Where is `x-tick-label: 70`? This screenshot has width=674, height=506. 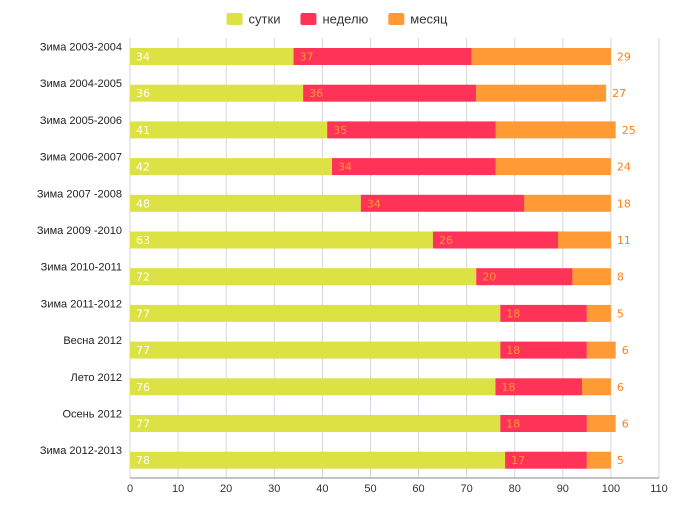 x-tick-label: 70 is located at coordinates (467, 489).